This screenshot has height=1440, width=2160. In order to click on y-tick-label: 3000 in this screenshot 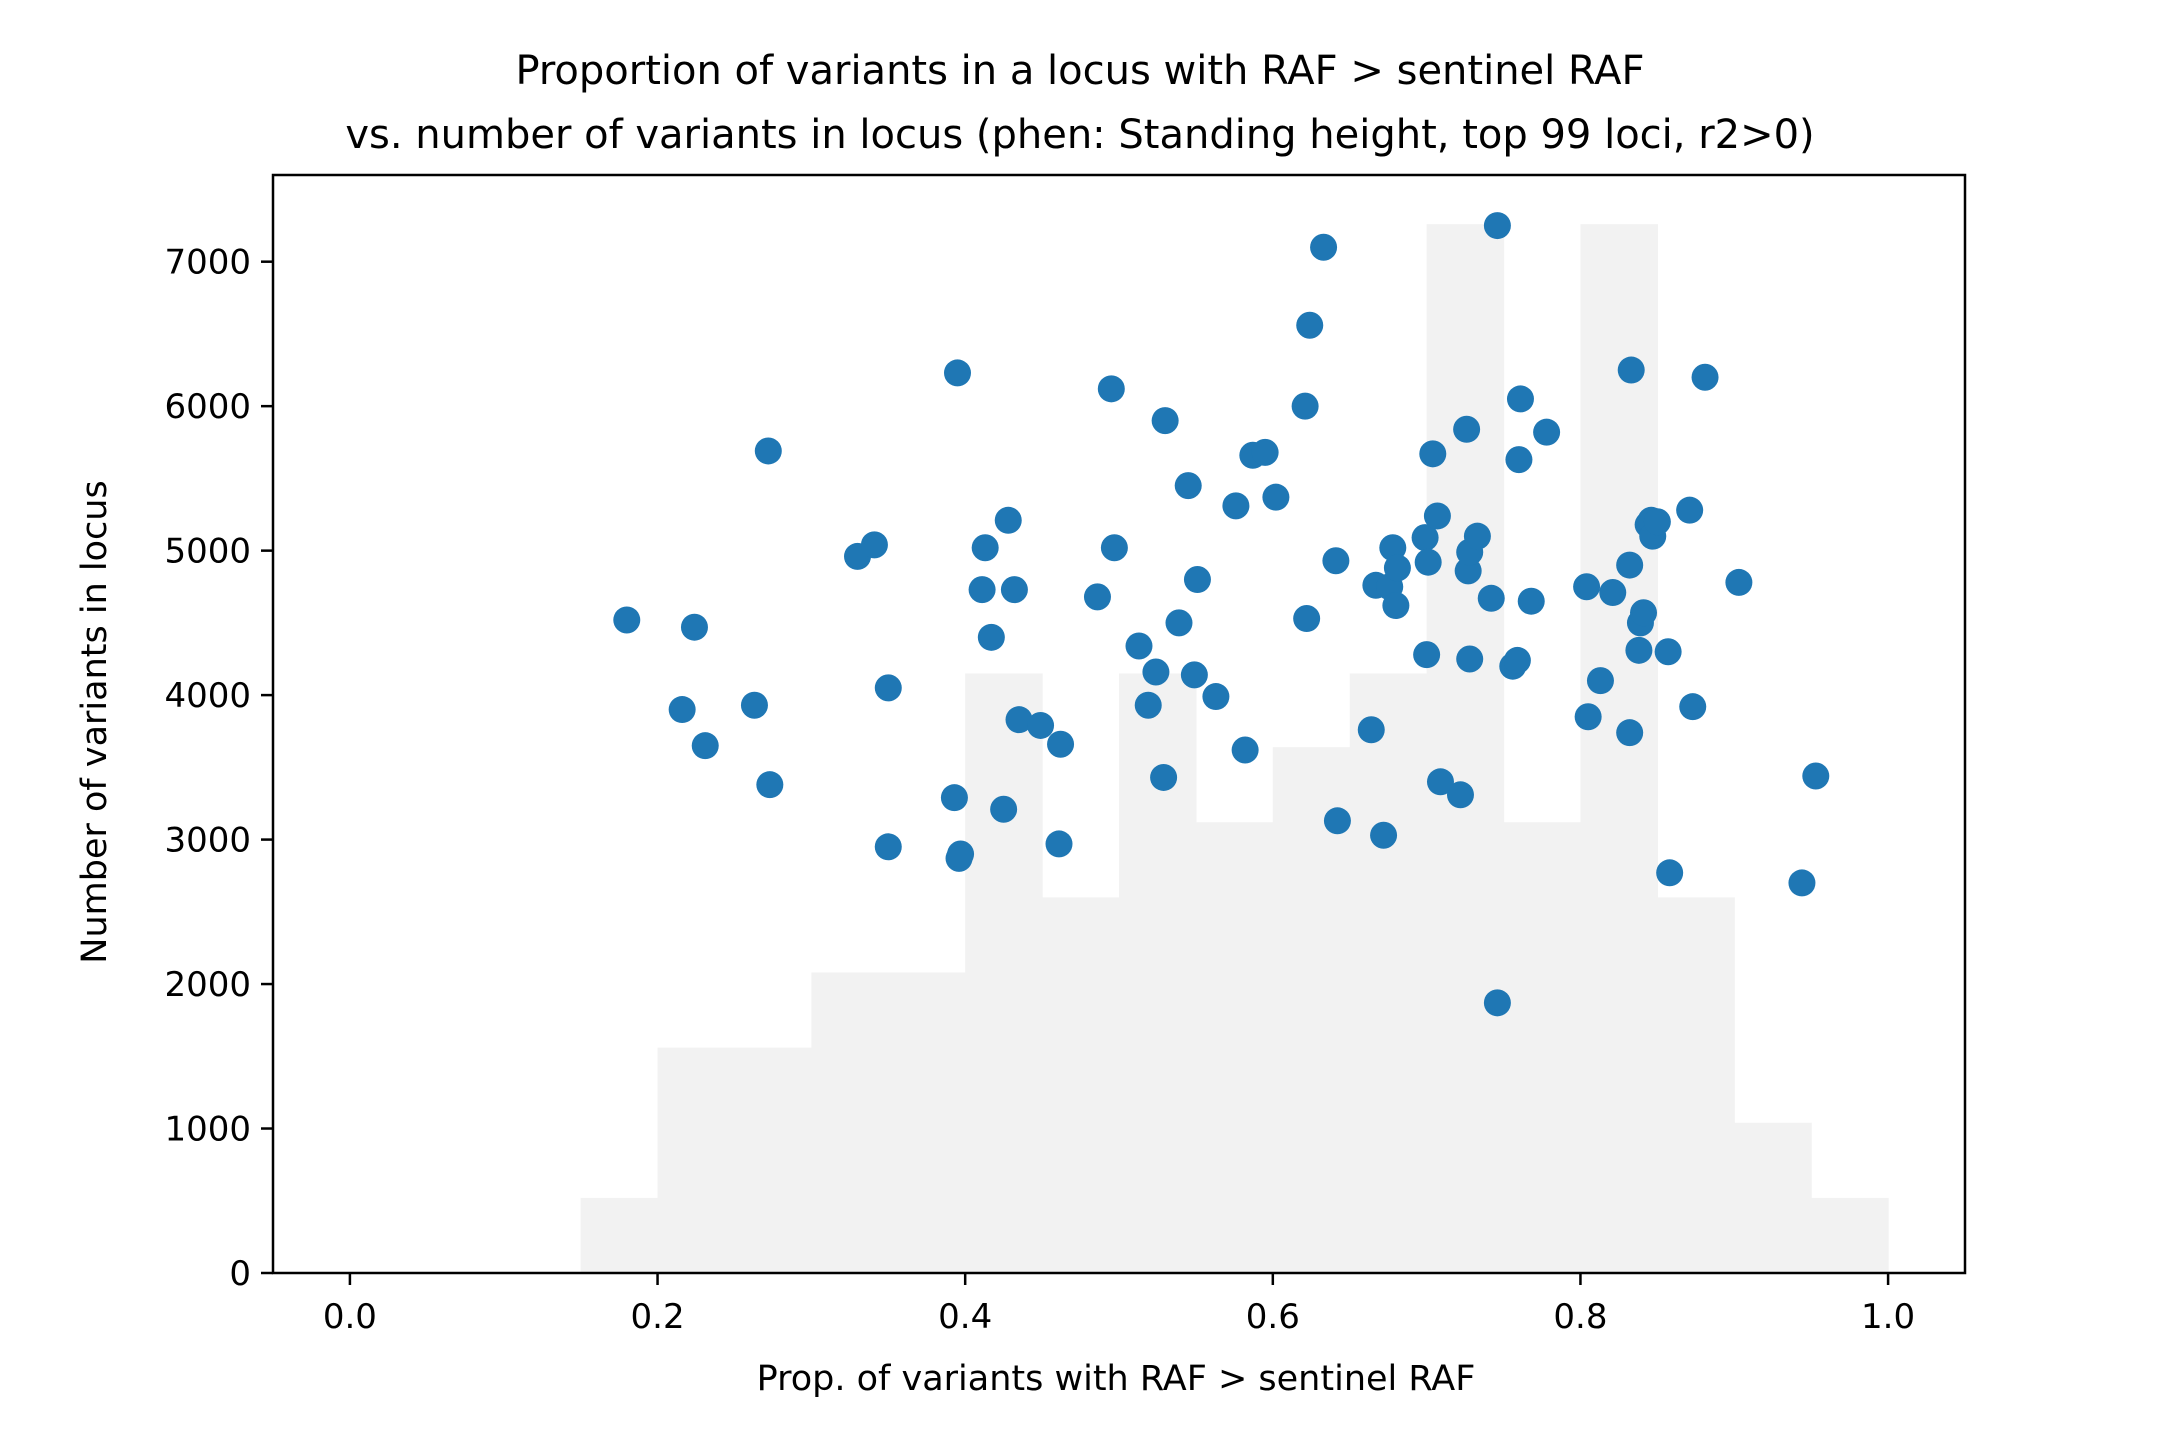, I will do `click(207, 841)`.